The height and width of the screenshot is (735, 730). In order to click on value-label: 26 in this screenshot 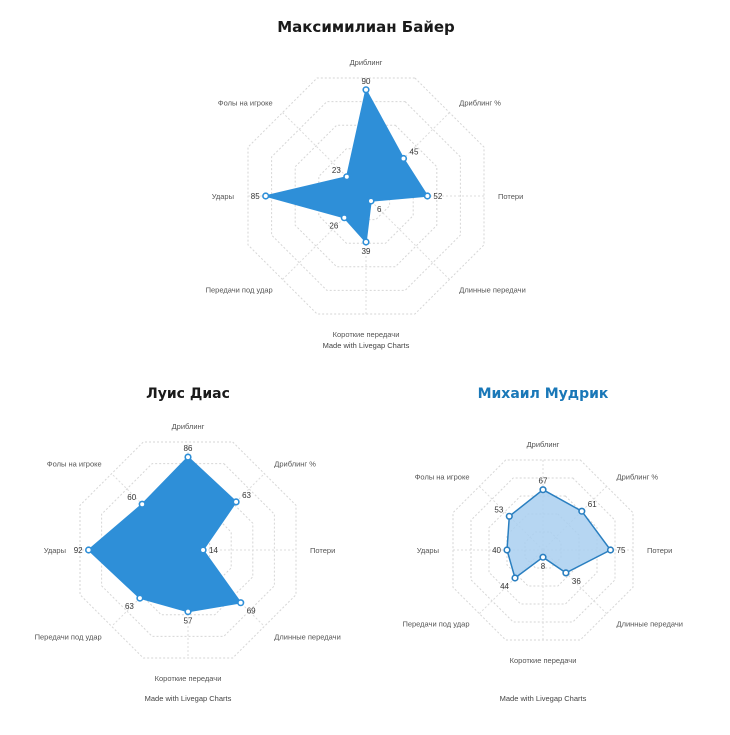, I will do `click(333, 226)`.